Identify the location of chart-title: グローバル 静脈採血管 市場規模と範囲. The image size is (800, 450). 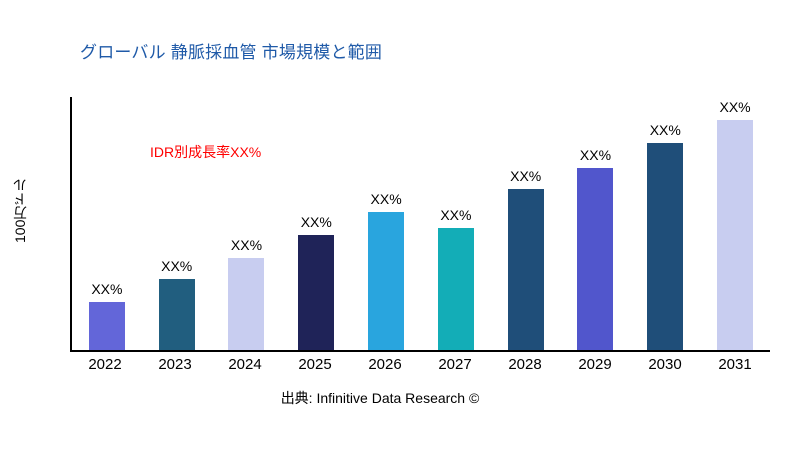
(231, 52).